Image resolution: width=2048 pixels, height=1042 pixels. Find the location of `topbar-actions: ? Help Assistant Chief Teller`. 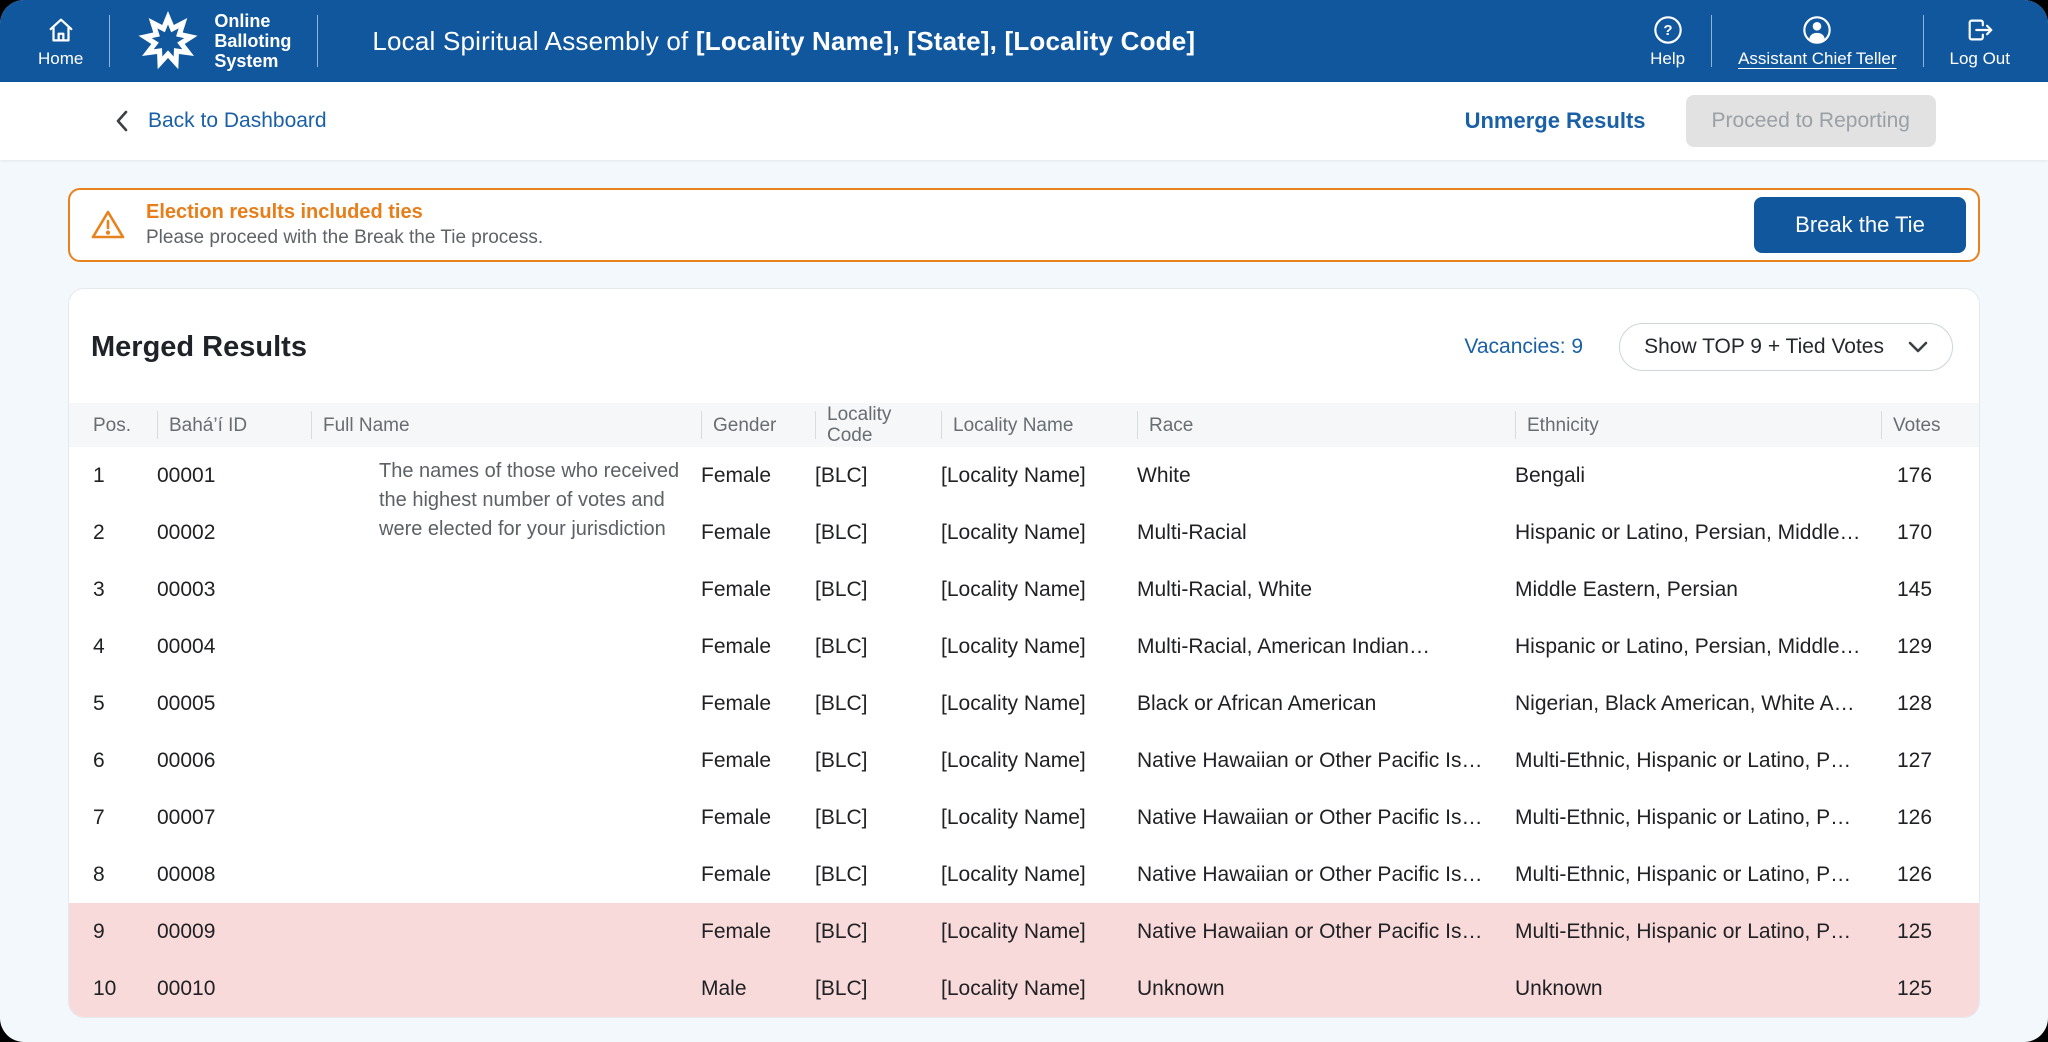

topbar-actions: ? Help Assistant Chief Teller is located at coordinates (1830, 41).